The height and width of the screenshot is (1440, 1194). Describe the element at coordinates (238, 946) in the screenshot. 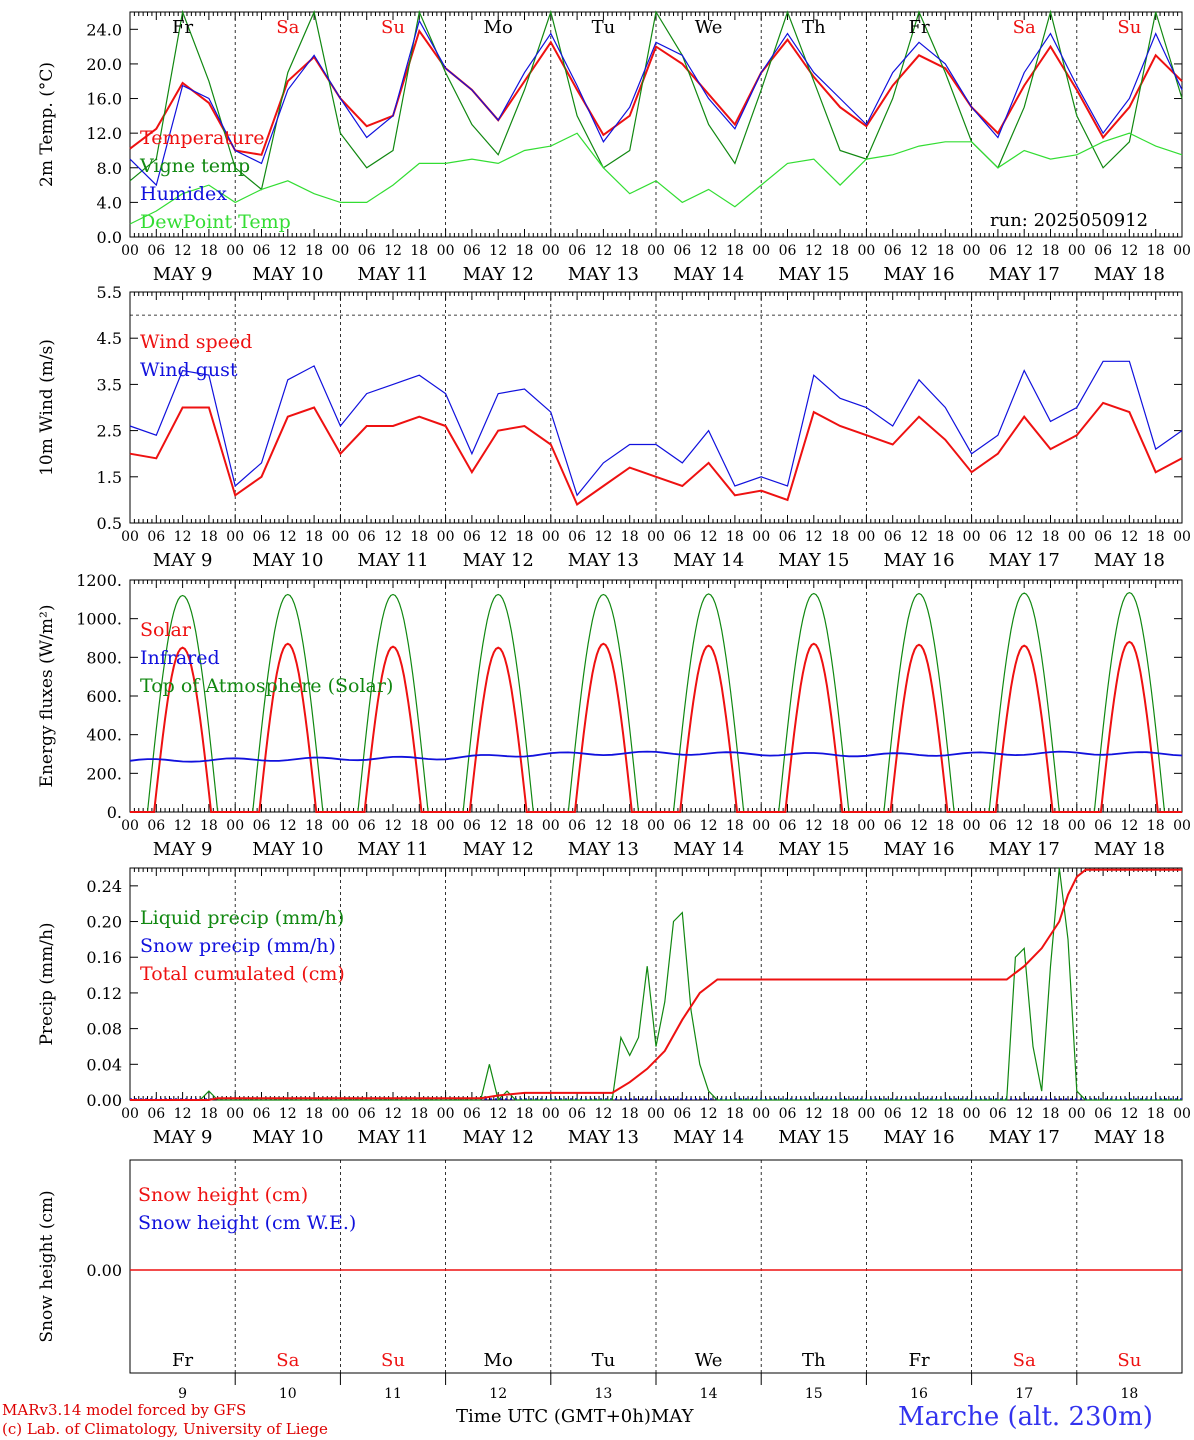

I see `legend-entry: Snow precip (mm/h)` at that location.